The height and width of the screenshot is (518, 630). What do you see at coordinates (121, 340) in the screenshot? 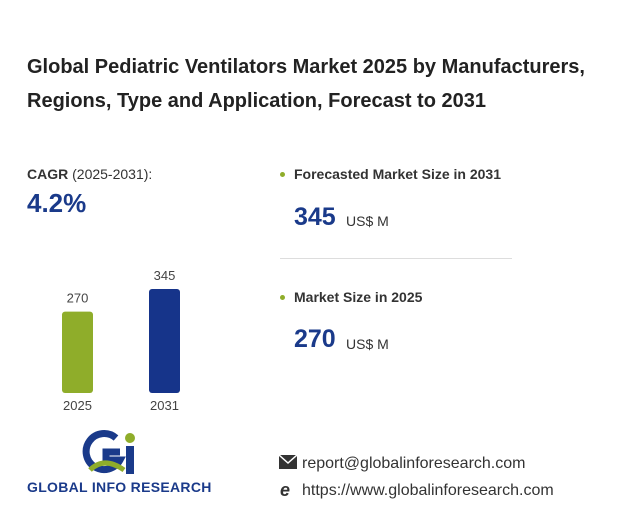
I see `chart: 270 2025 345 2031` at bounding box center [121, 340].